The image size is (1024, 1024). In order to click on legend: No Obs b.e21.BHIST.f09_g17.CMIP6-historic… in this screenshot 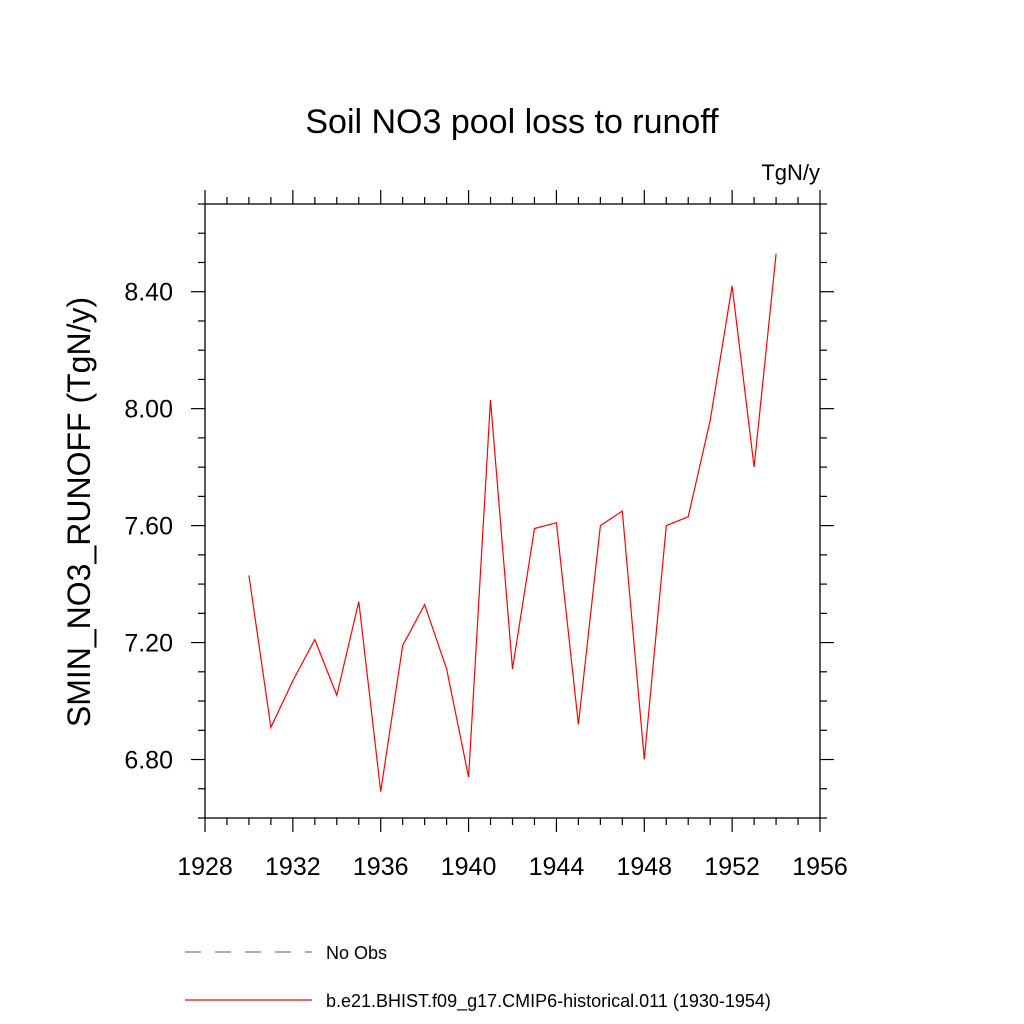, I will do `click(478, 977)`.